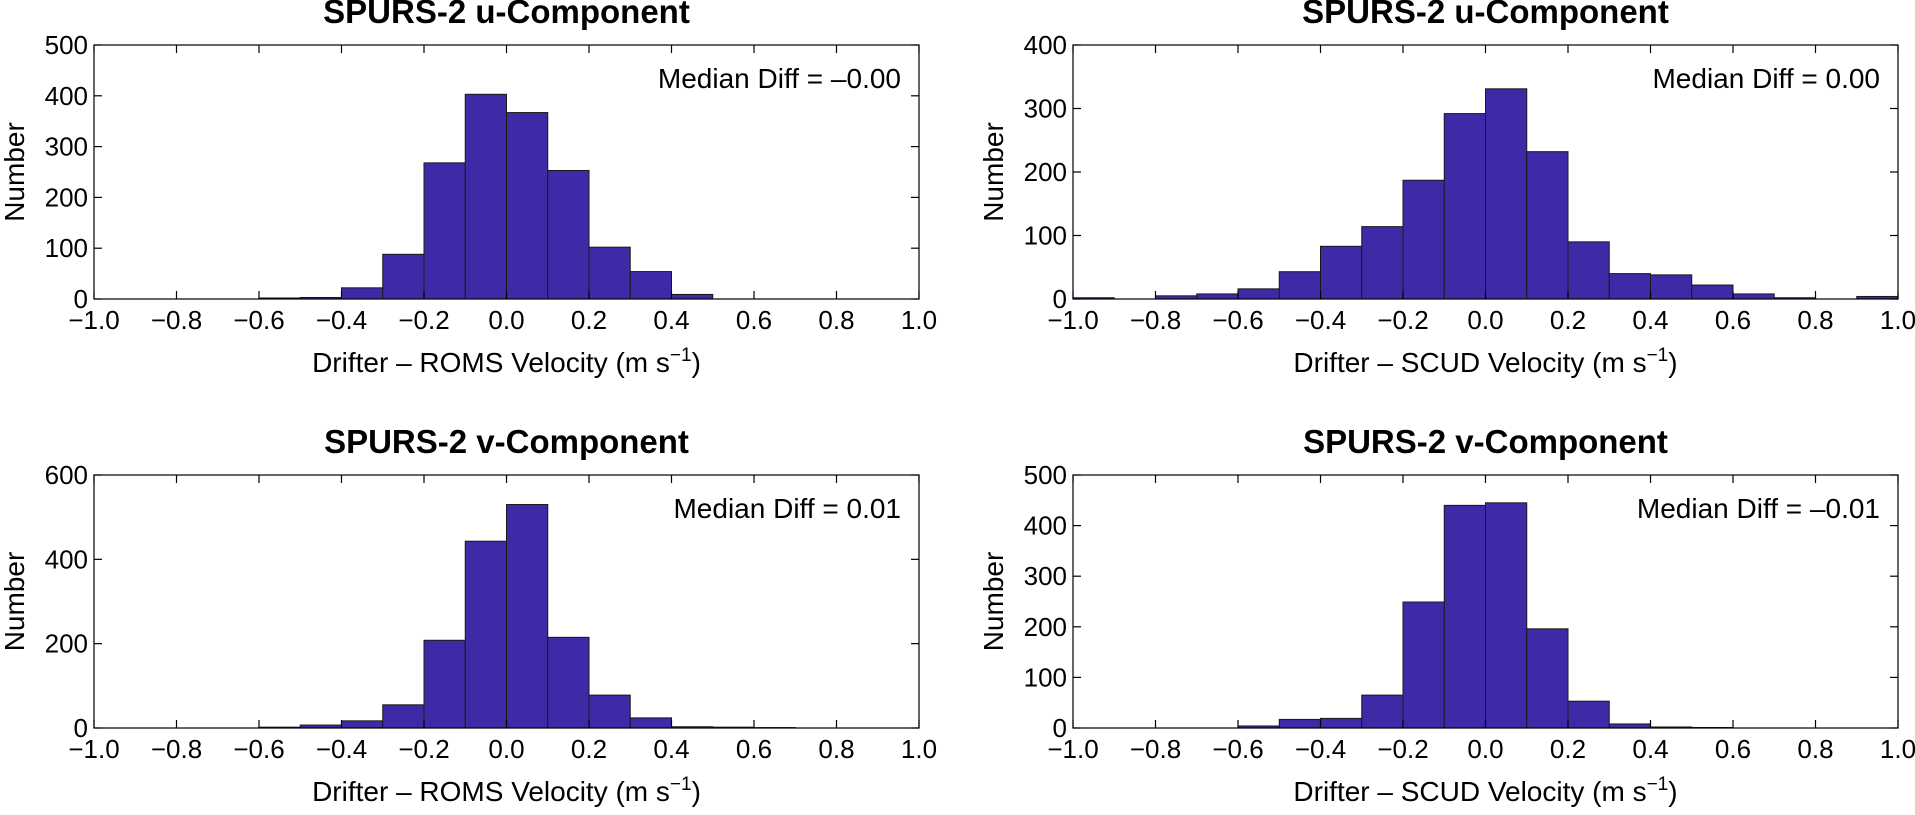 This screenshot has width=1915, height=815. What do you see at coordinates (1045, 475) in the screenshot?
I see `y-tick-label: 500` at bounding box center [1045, 475].